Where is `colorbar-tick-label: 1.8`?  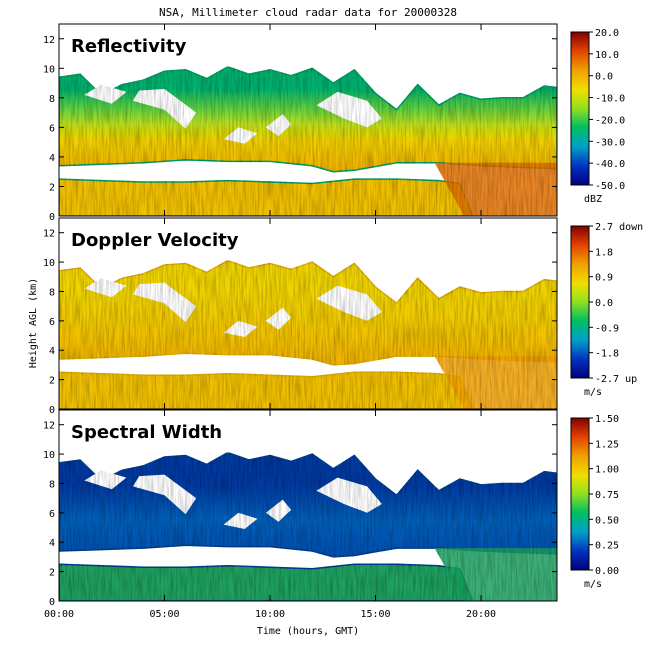
colorbar-tick-label: 1.8 is located at coordinates (604, 252).